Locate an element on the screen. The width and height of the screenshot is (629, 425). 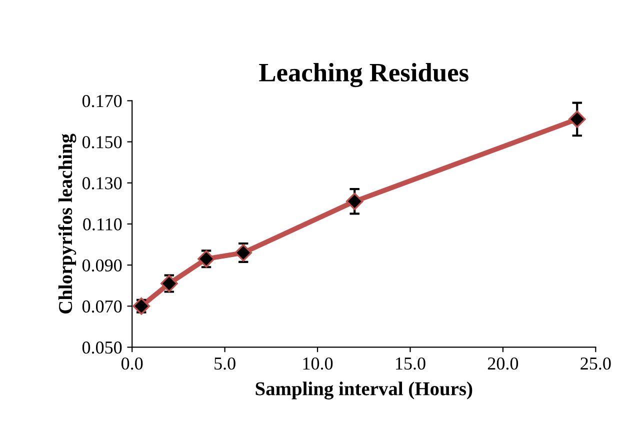
y-tick-label: 0.050 is located at coordinates (102, 347).